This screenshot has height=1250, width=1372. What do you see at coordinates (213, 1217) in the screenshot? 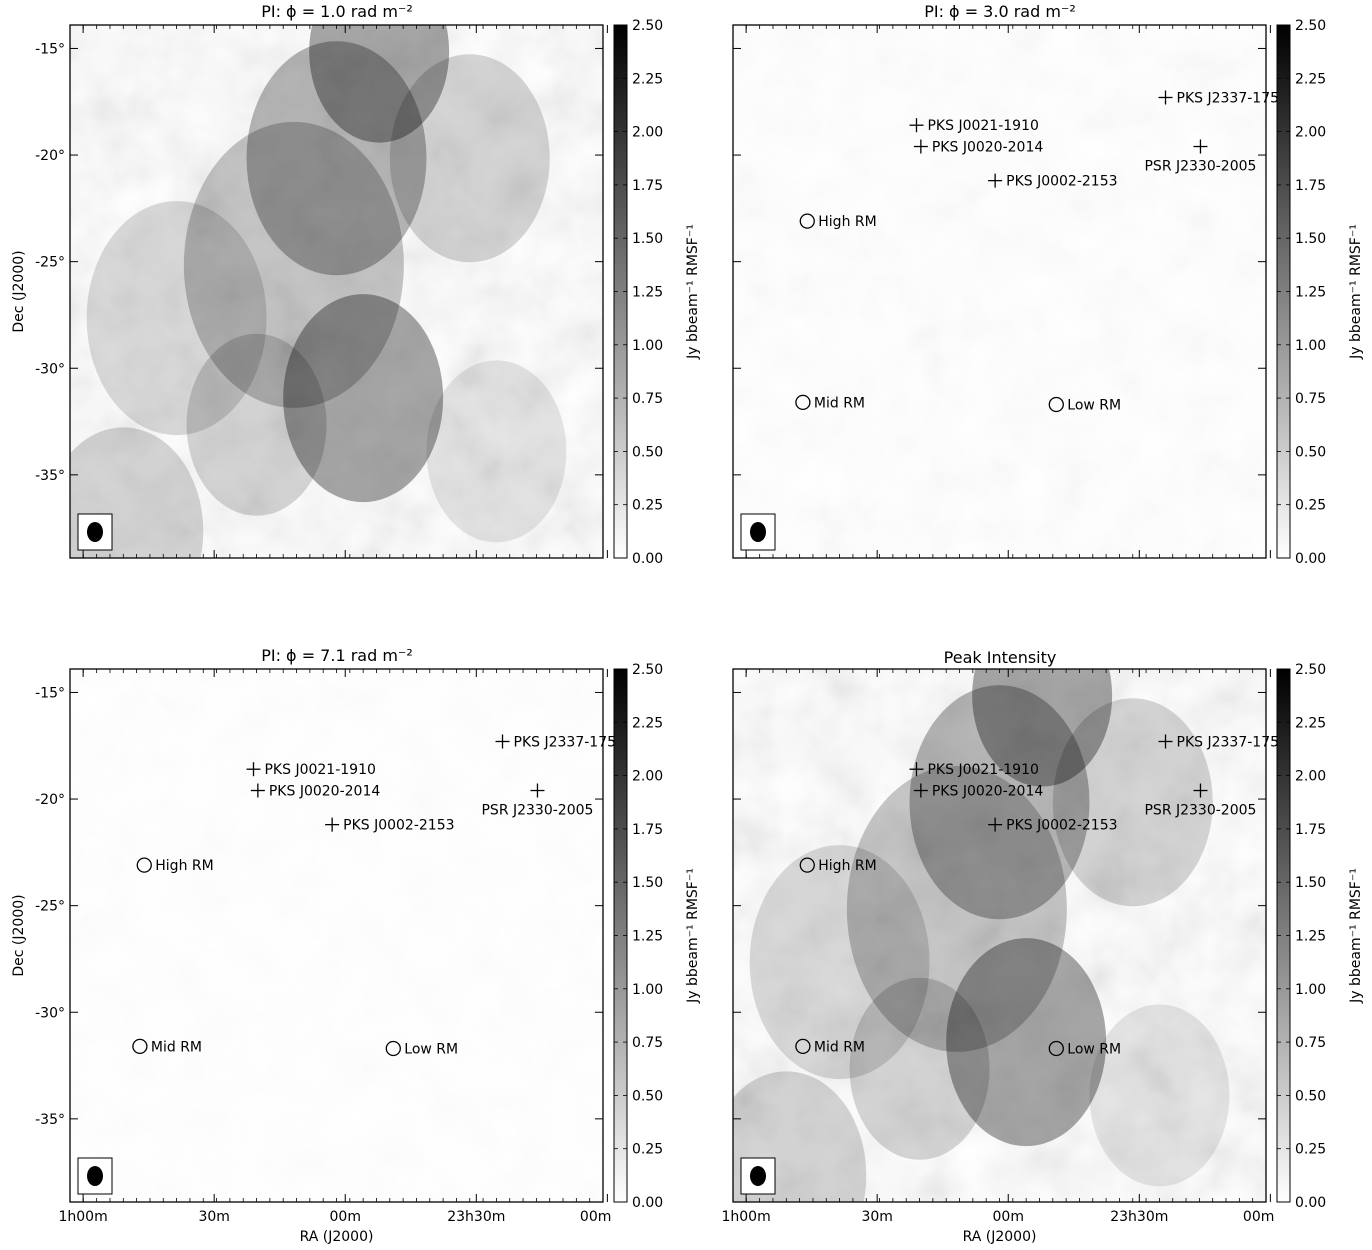
I see `x-tick-label: 30m` at bounding box center [213, 1217].